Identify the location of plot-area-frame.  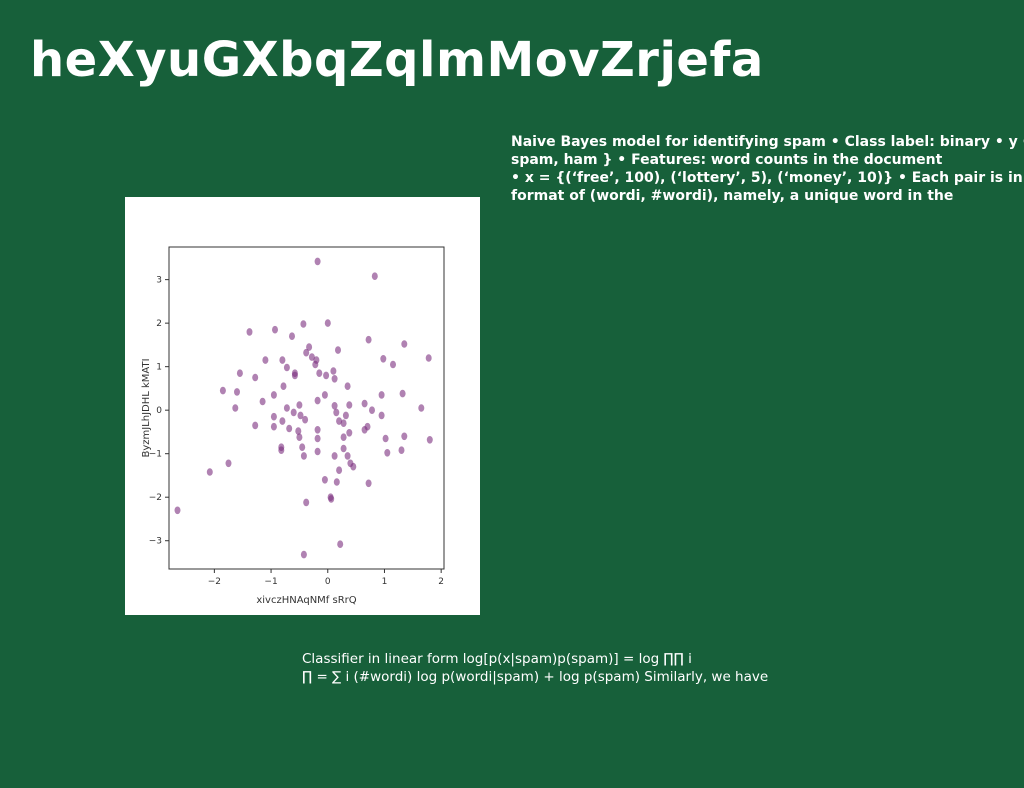
(306, 408).